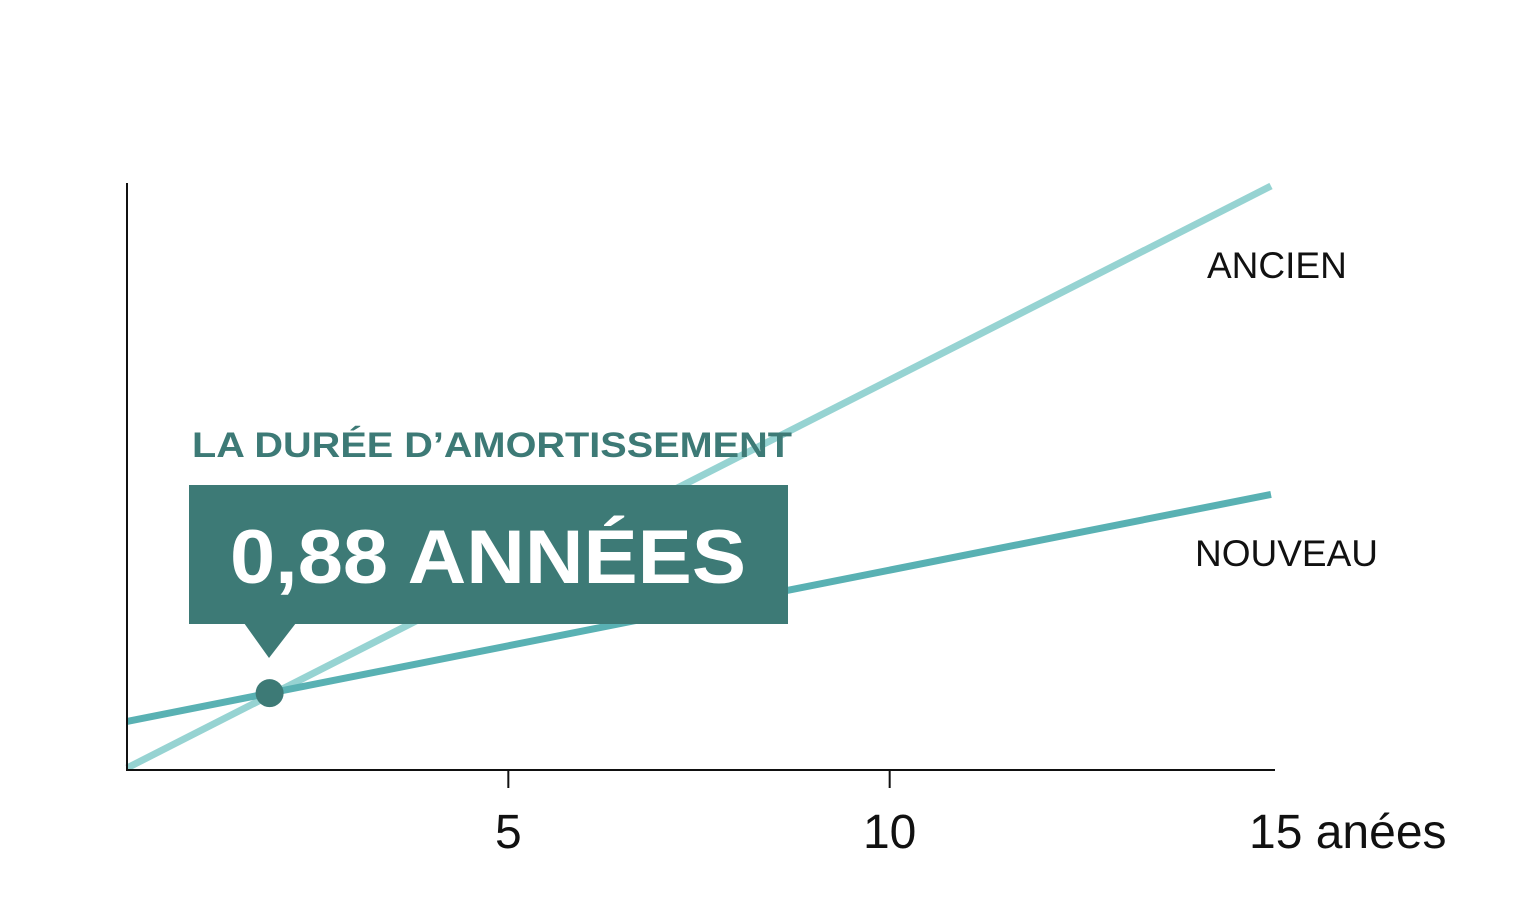 This screenshot has height=918, width=1536. I want to click on payback-callout: LA DURÉE D’AMORTISSEMENT 0,88 ANNÉES, so click(490, 566).